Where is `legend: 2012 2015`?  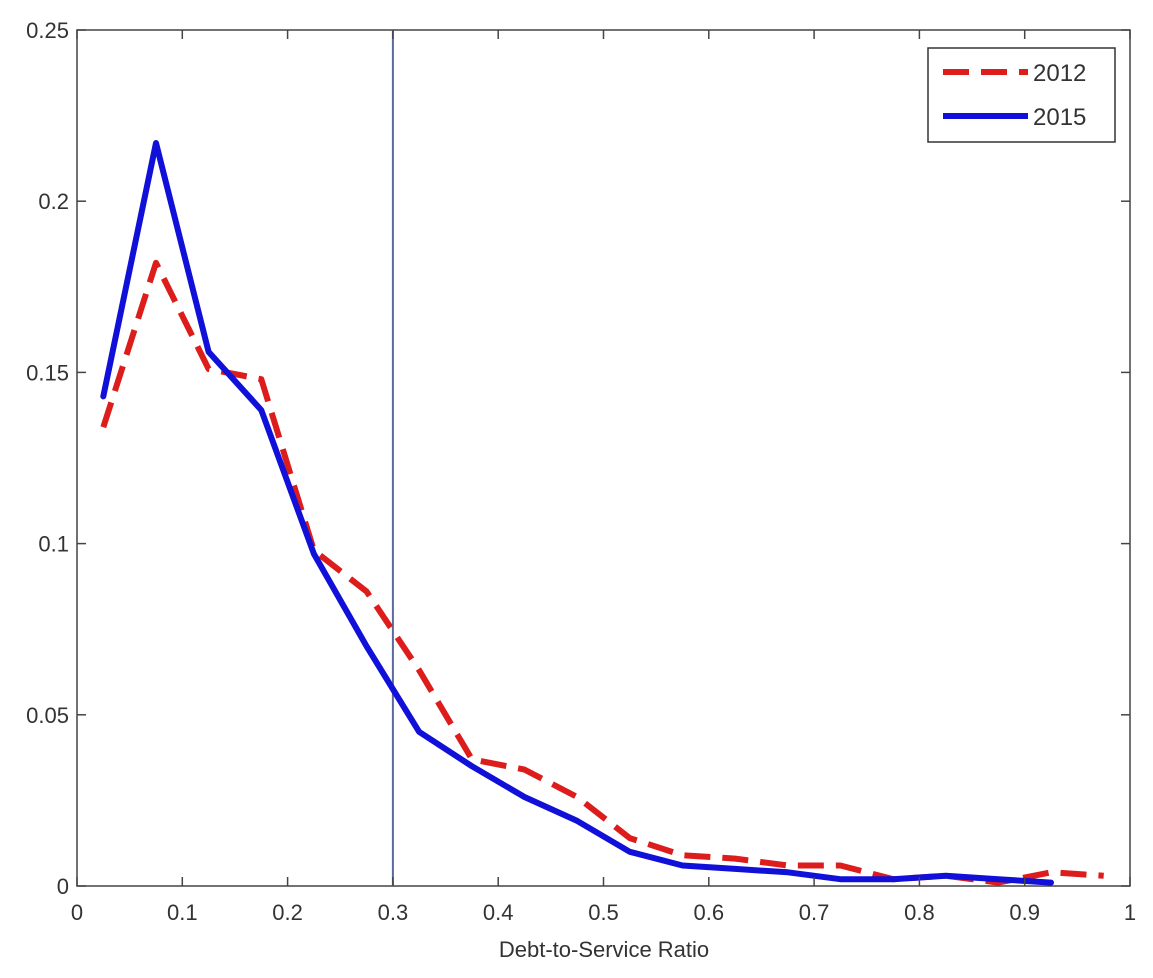
legend: 2012 2015 is located at coordinates (1021, 95).